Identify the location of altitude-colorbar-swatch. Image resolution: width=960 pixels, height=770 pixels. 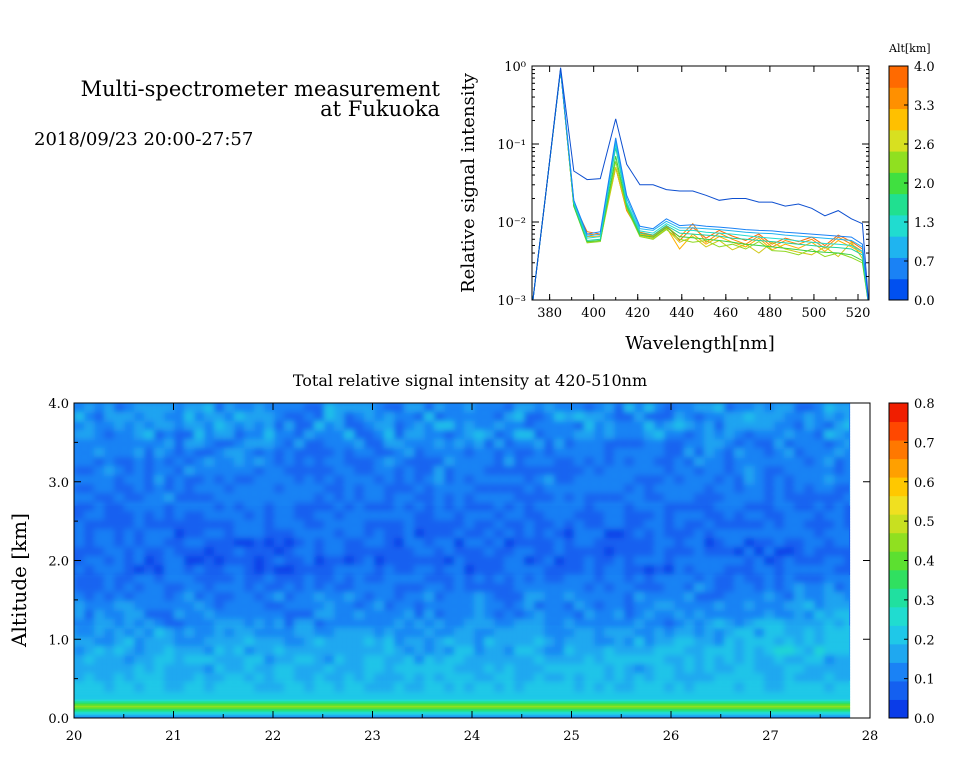
(898, 247).